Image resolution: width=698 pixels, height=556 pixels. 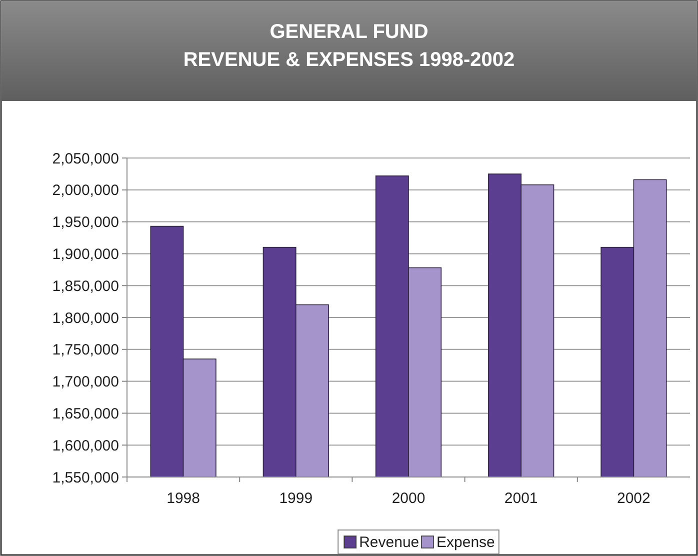 What do you see at coordinates (349, 46) in the screenshot?
I see `chart-title: GENERAL FUND REVENUE & EXPENSES 1998-2002` at bounding box center [349, 46].